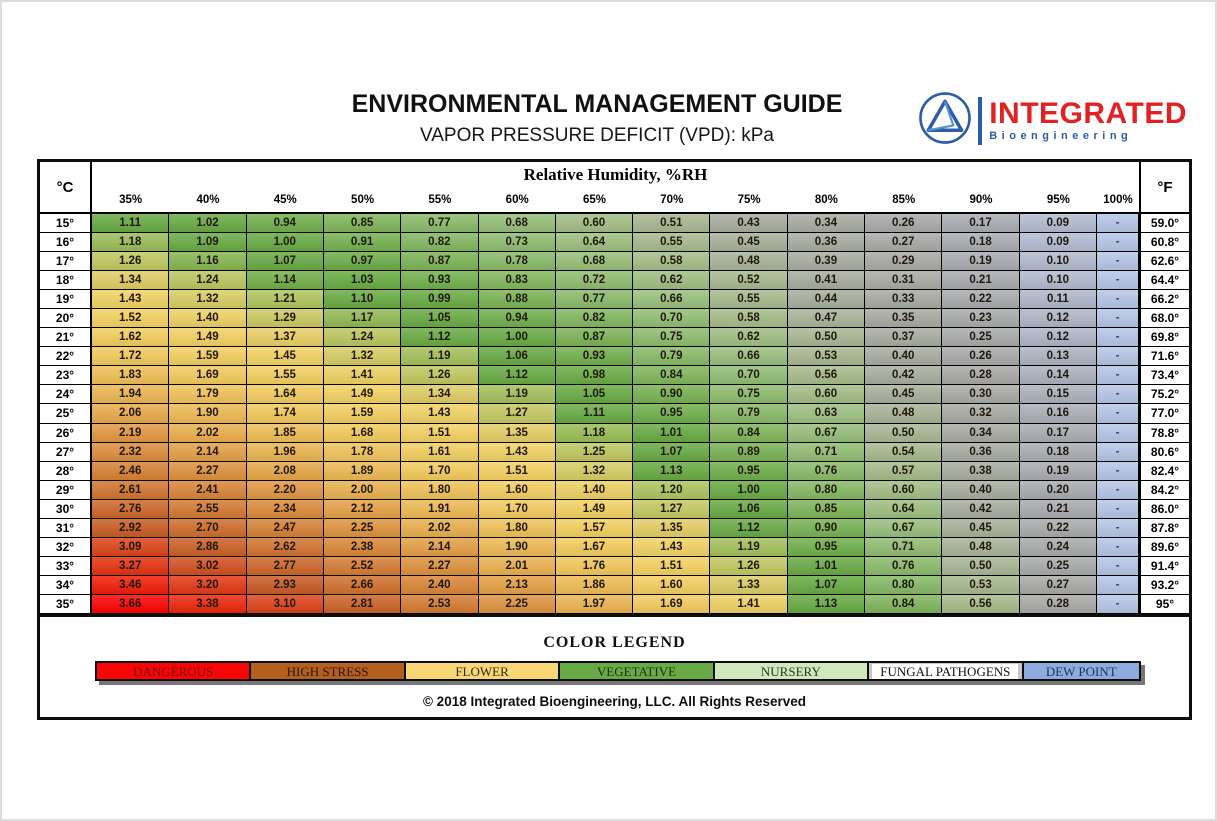 The height and width of the screenshot is (821, 1217). What do you see at coordinates (1164, 357) in the screenshot?
I see `temp-f-cell: 71.6°` at bounding box center [1164, 357].